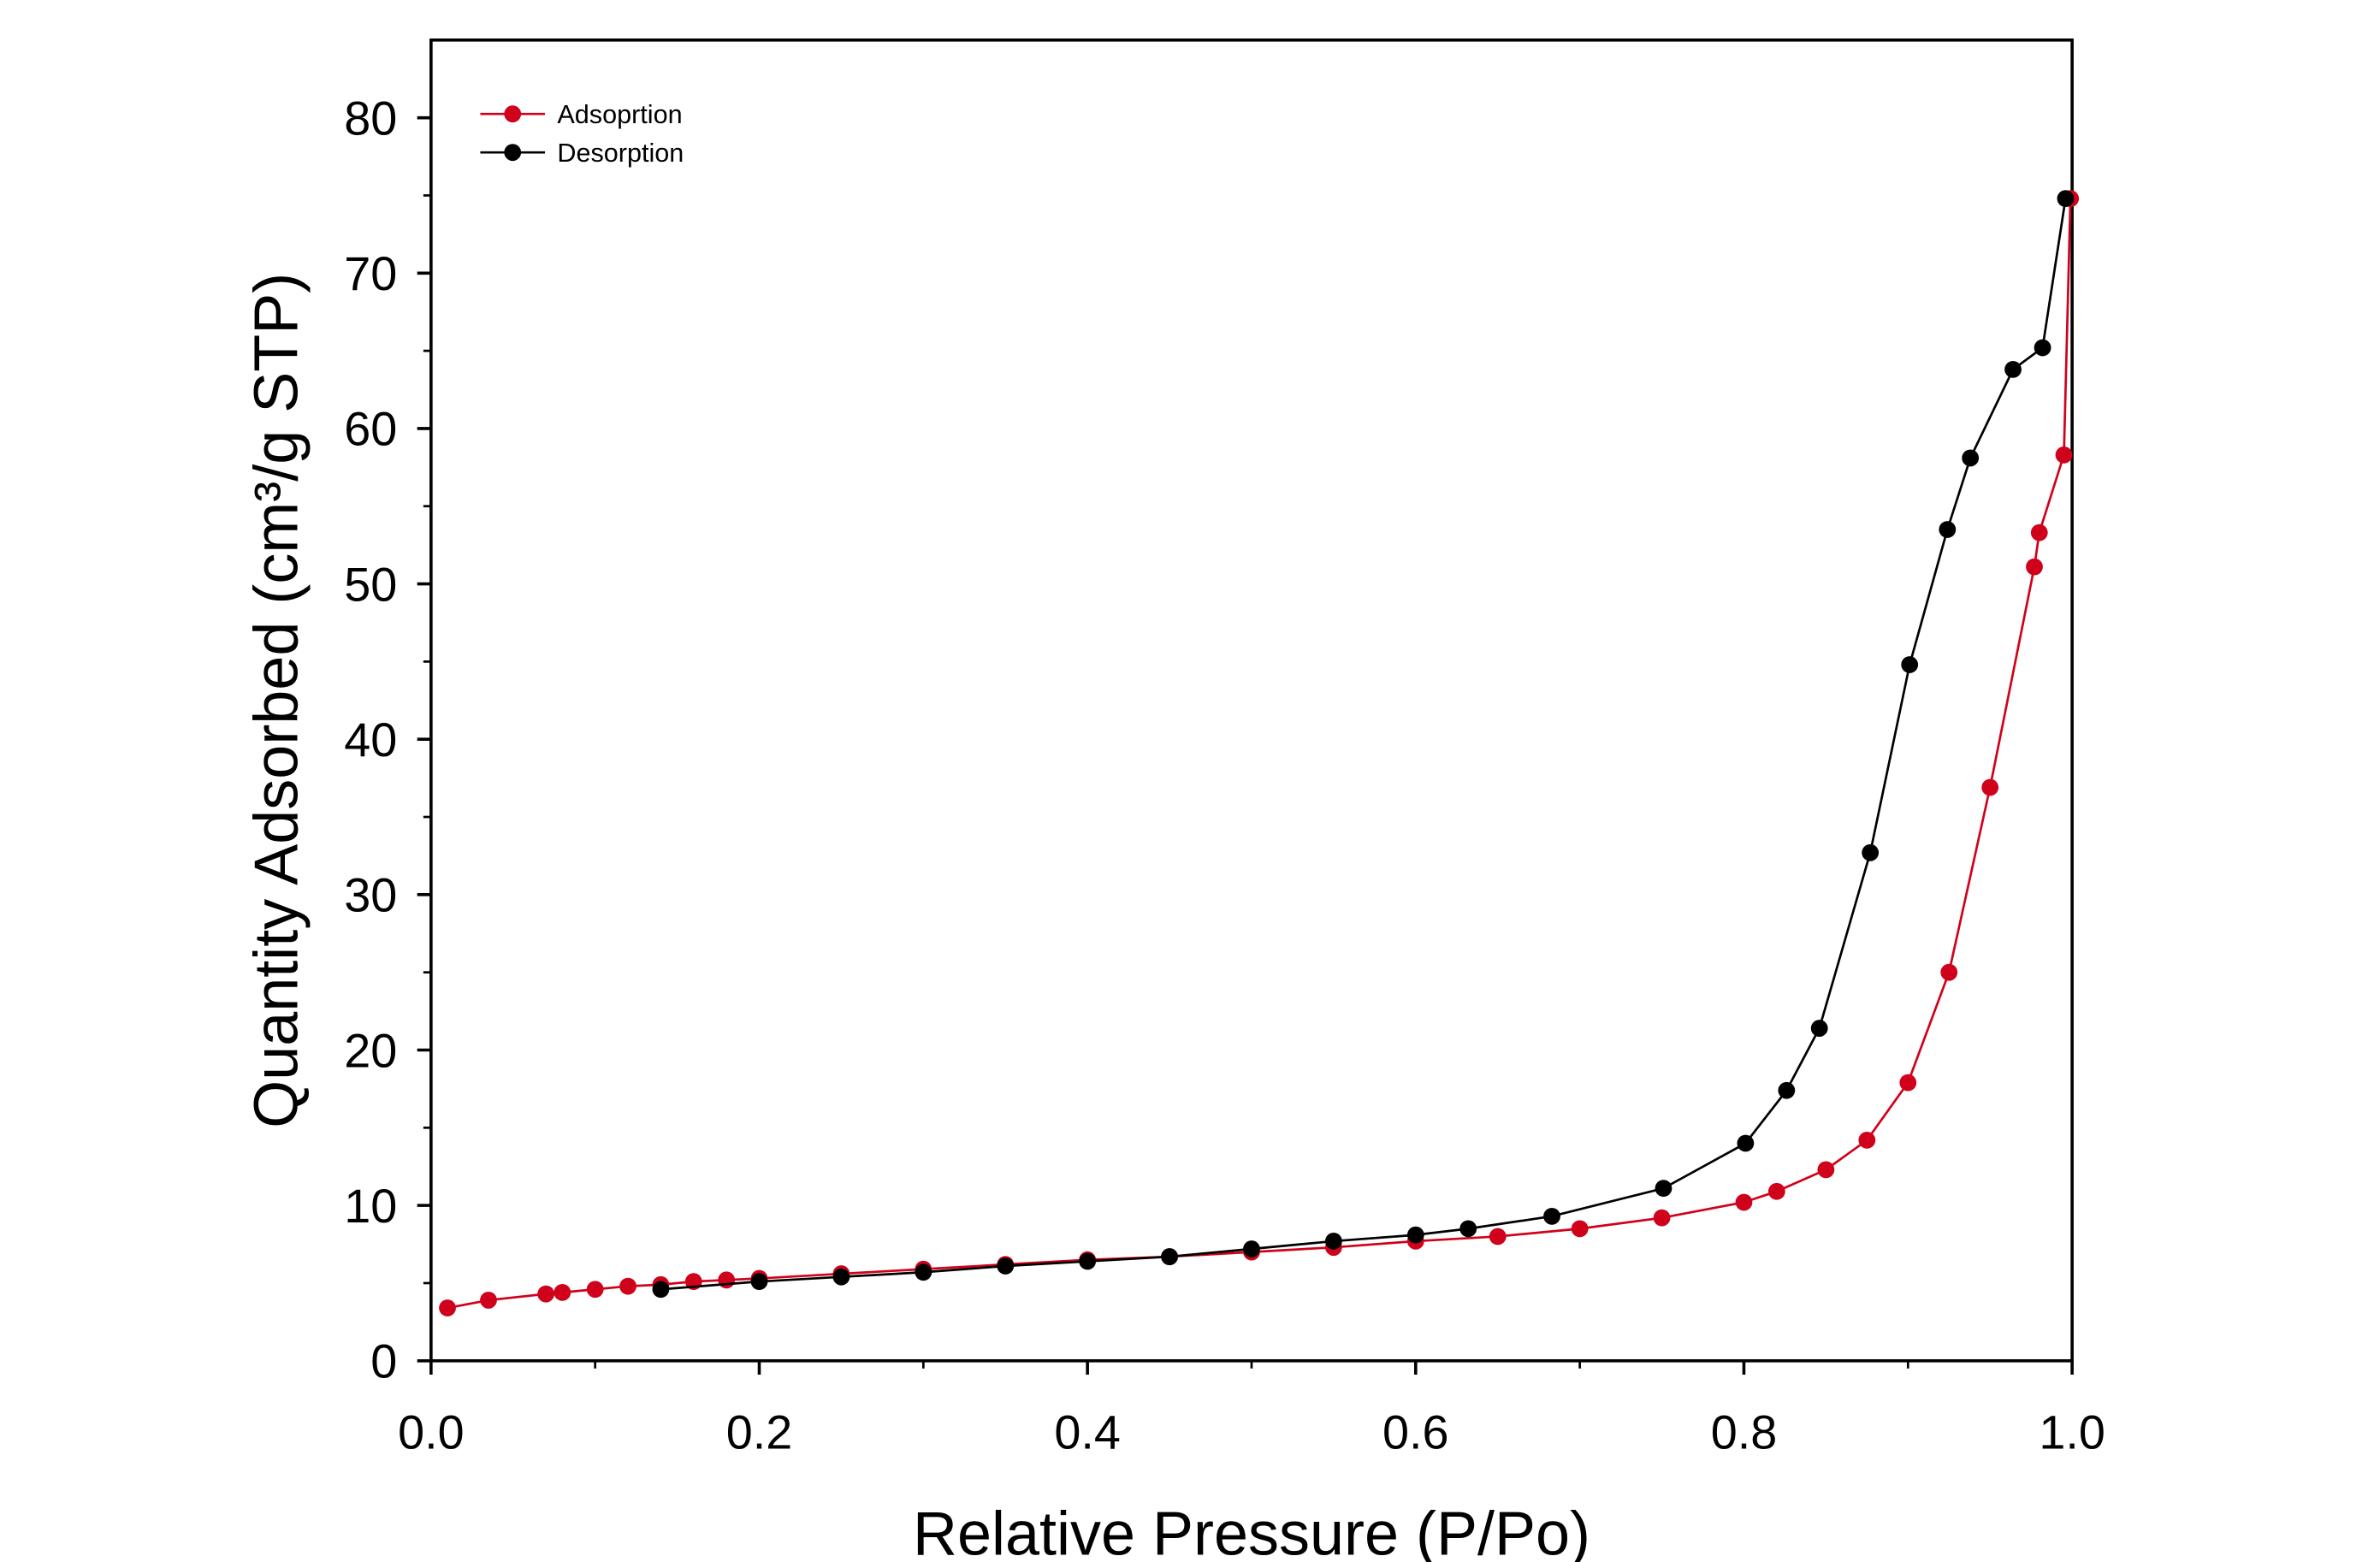 The height and width of the screenshot is (1562, 2380). Describe the element at coordinates (2072, 1431) in the screenshot. I see `x-tick-label: 1.0` at that location.